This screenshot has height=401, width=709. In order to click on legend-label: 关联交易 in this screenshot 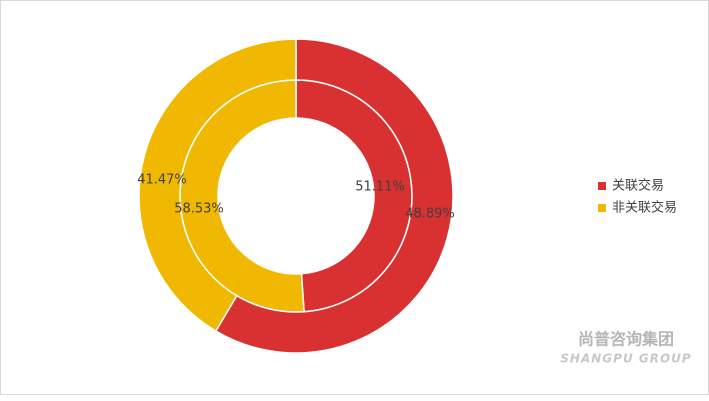, I will do `click(638, 186)`.